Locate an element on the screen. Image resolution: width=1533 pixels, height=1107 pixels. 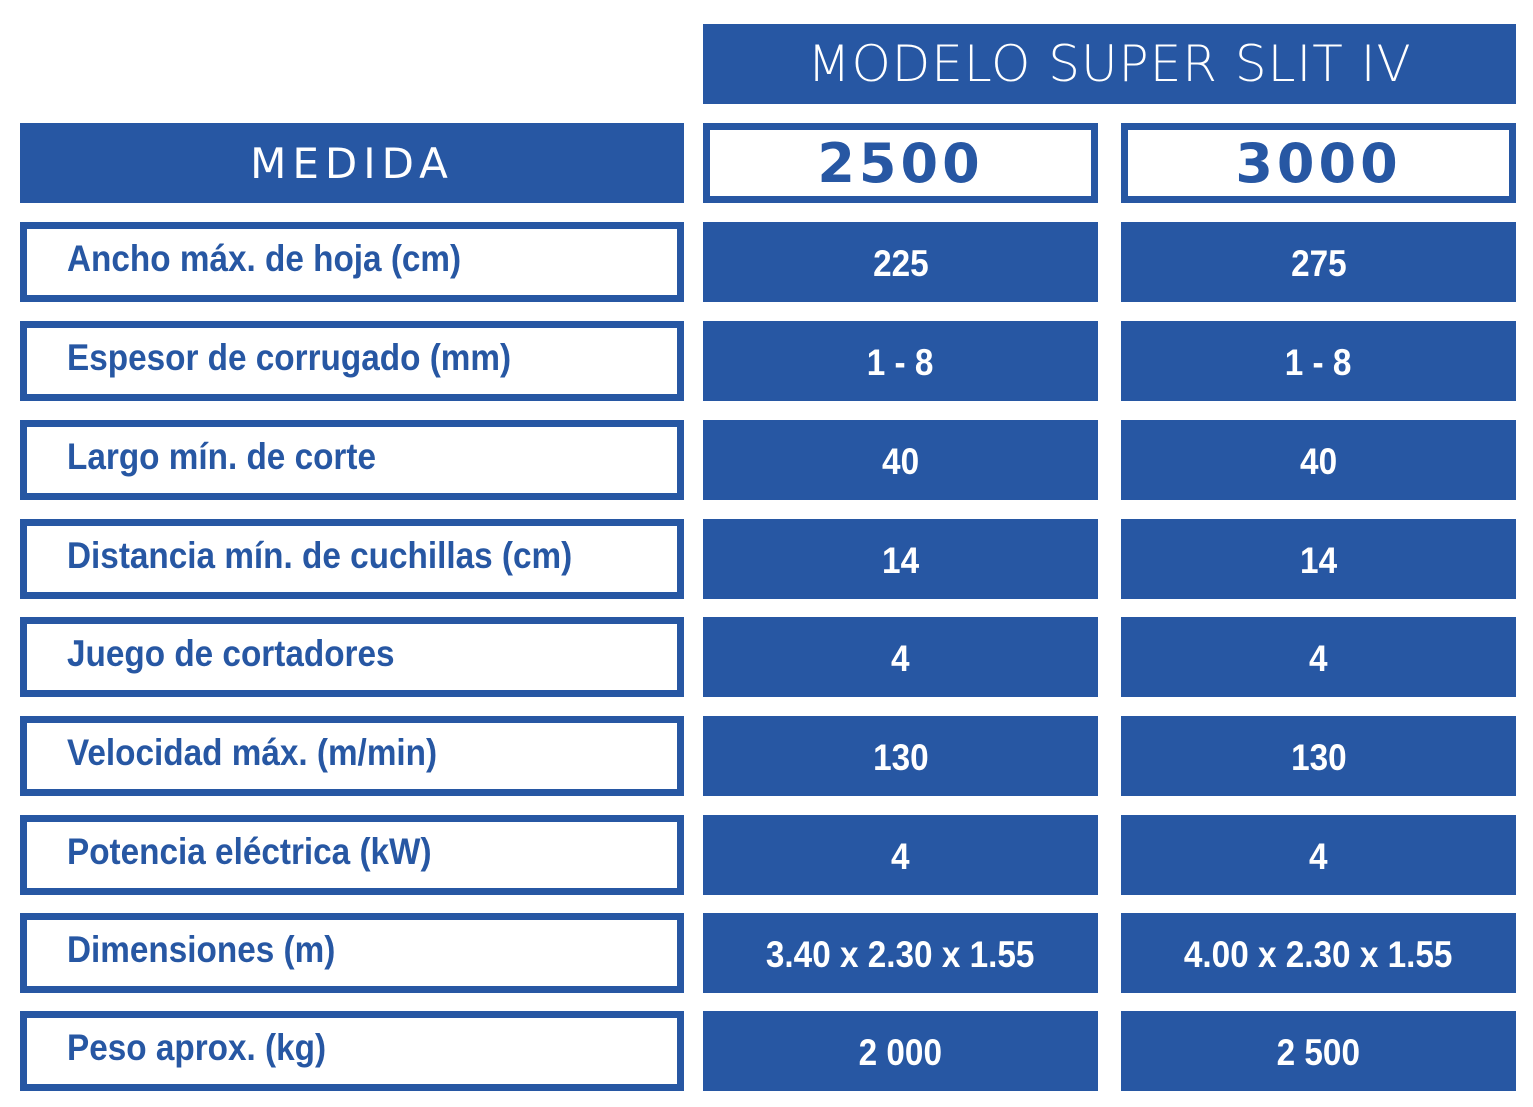
table-cell: 2 000 is located at coordinates (900, 1051).